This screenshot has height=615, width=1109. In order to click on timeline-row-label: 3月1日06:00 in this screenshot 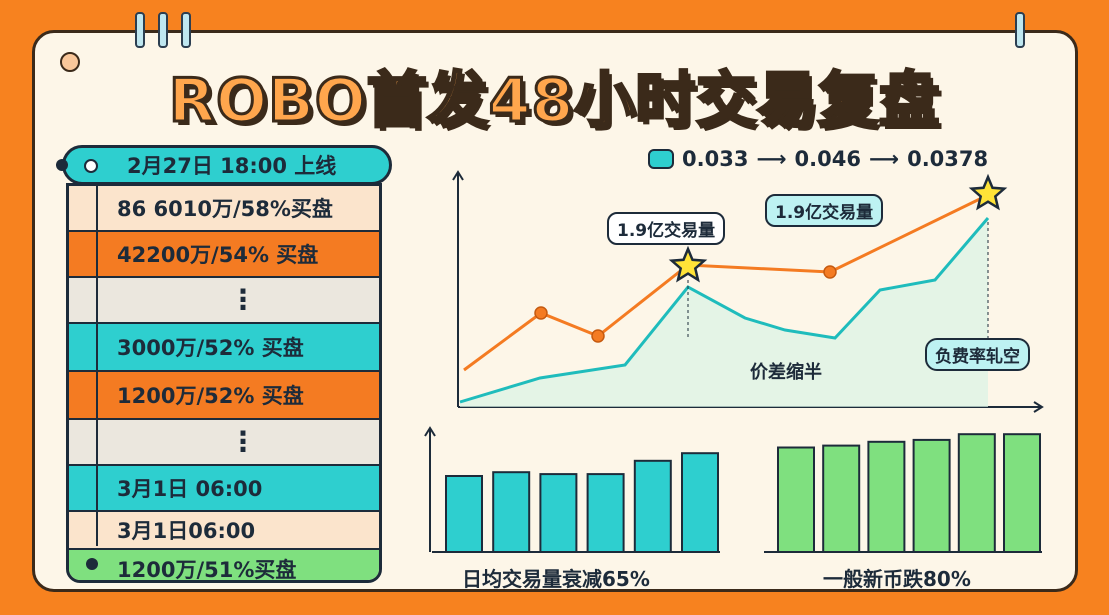, I will do `click(186, 531)`.